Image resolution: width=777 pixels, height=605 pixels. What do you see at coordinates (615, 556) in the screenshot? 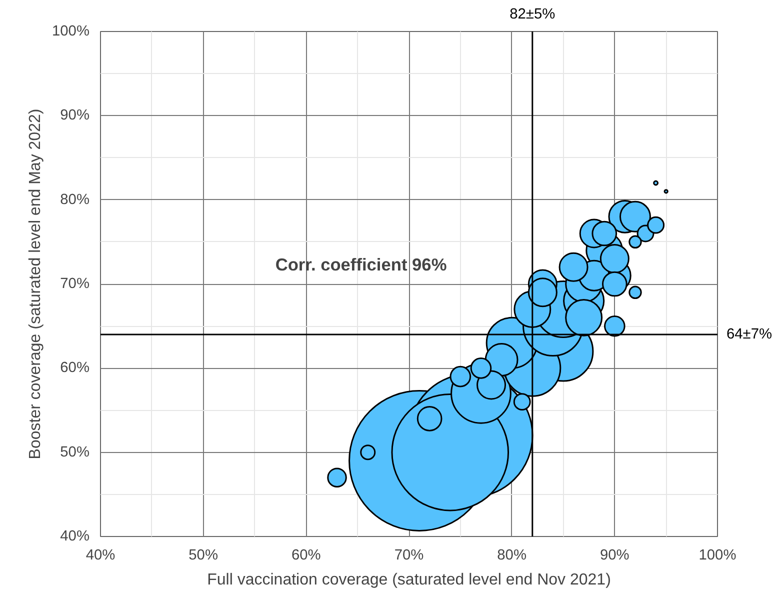
I see `x-tick-label: 90%` at bounding box center [615, 556].